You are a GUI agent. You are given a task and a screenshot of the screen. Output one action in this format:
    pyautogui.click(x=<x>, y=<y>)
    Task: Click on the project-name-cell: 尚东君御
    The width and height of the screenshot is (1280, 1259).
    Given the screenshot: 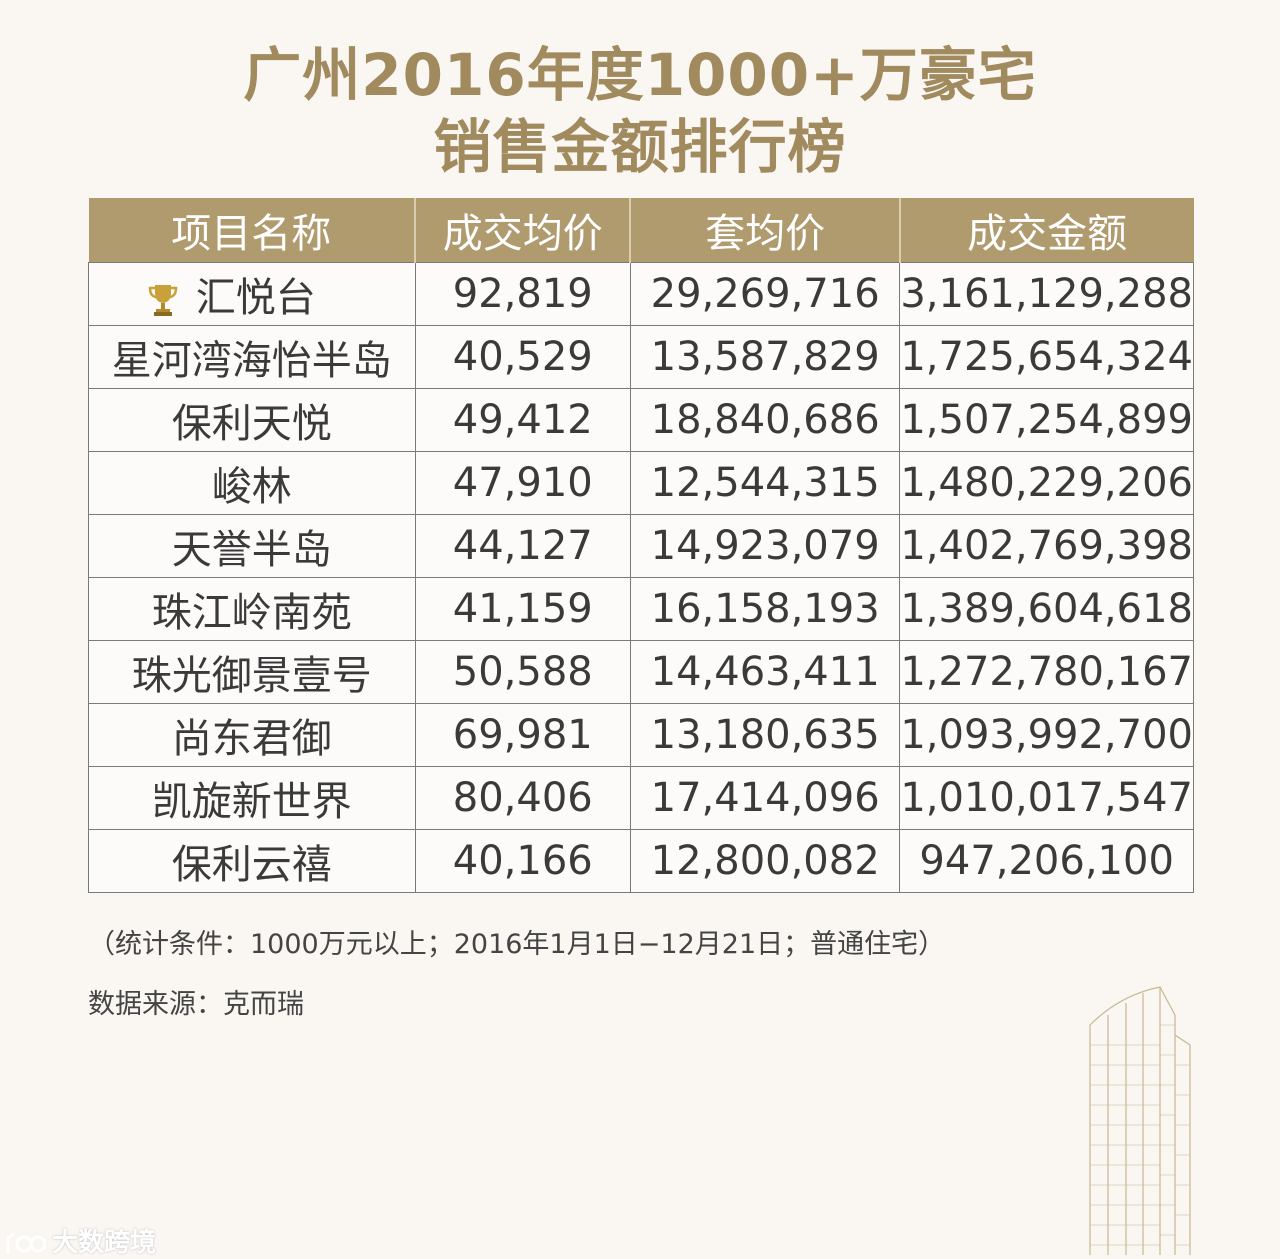 What is the action you would take?
    pyautogui.click(x=252, y=735)
    